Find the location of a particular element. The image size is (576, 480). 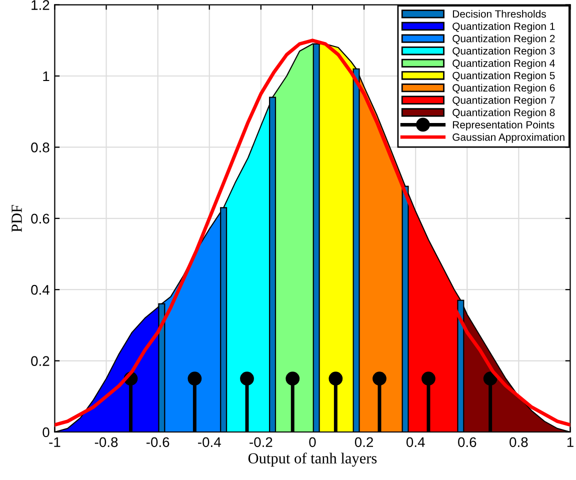

y-tick-label: 1 is located at coordinates (46, 76).